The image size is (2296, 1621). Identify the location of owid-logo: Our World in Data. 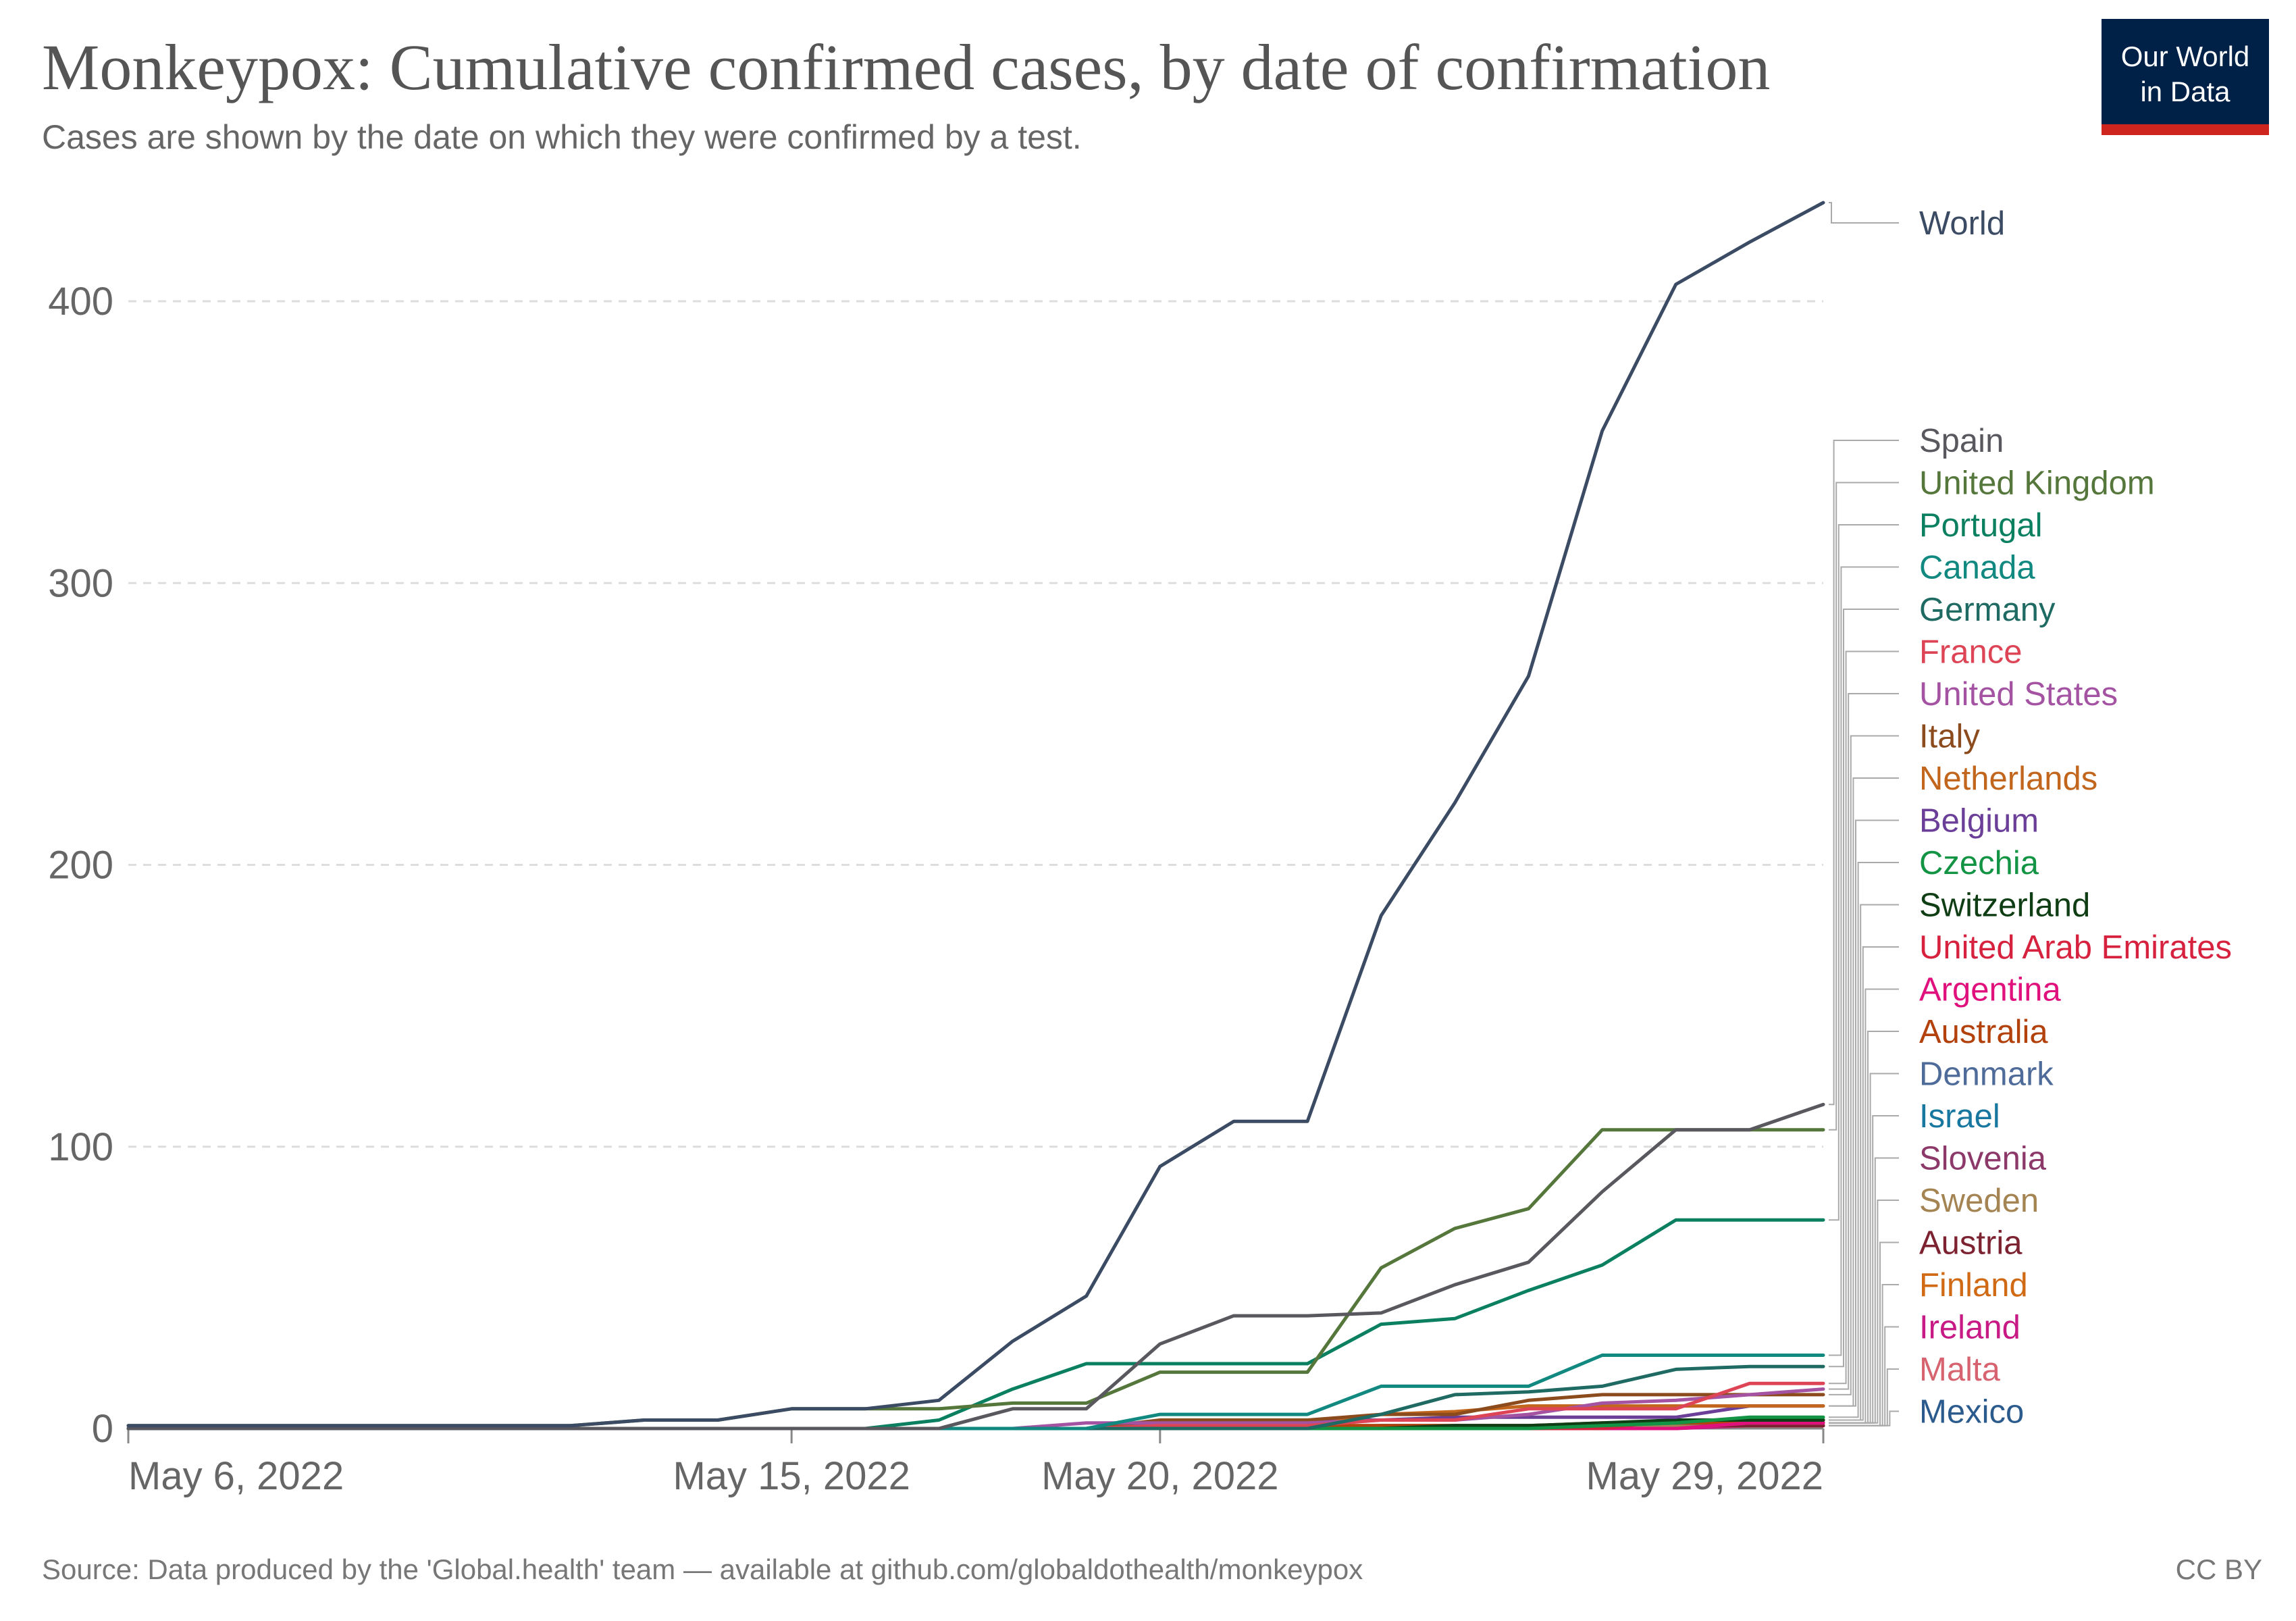
(2185, 77).